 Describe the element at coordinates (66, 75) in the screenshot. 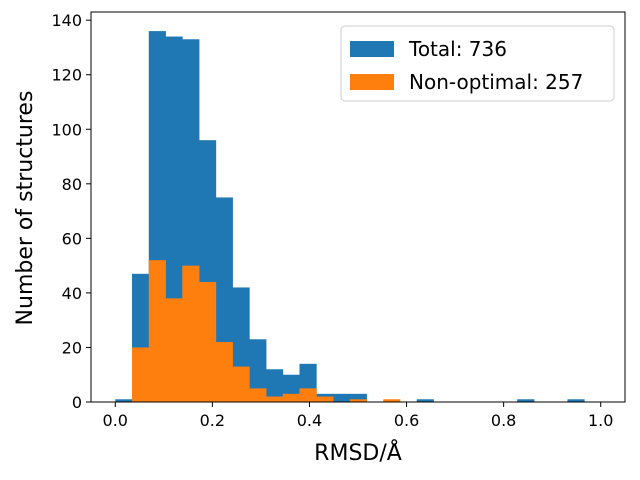

I see `y-tick-label: 120` at that location.